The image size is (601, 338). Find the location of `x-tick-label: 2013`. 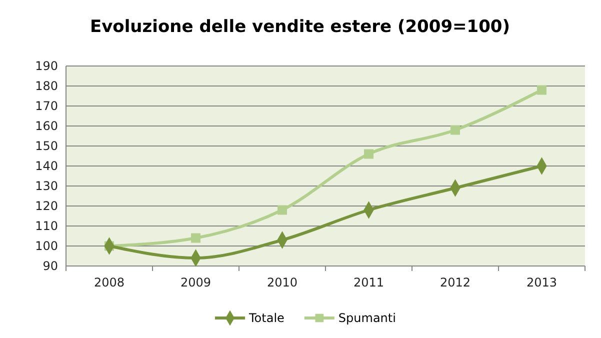

x-tick-label: 2013 is located at coordinates (542, 283).